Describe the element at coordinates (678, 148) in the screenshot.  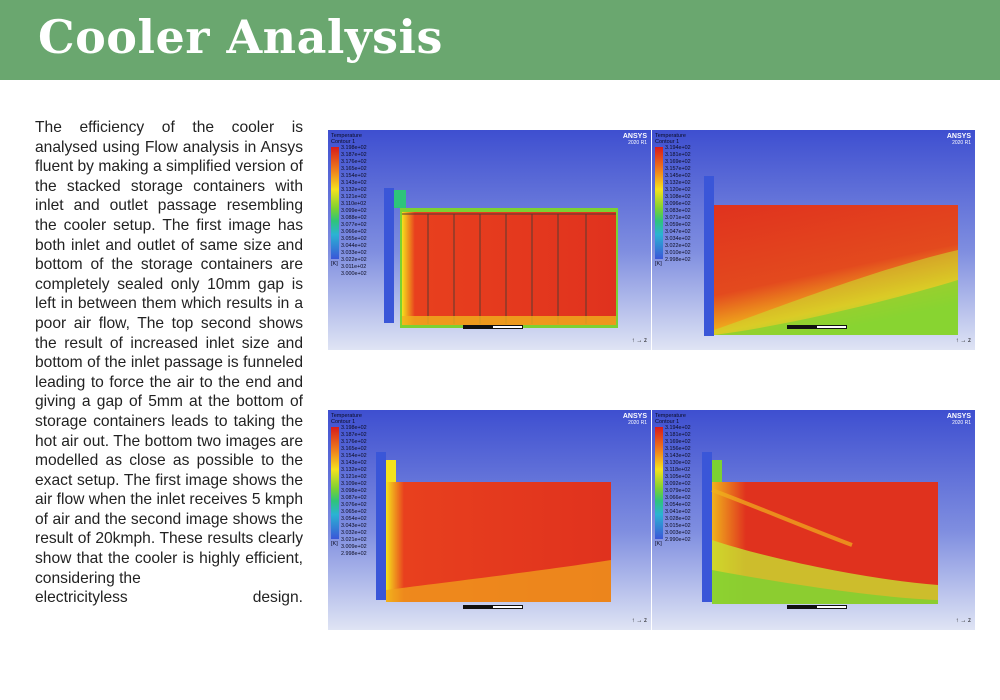
I see `legend-value: 3.194e+02` at that location.